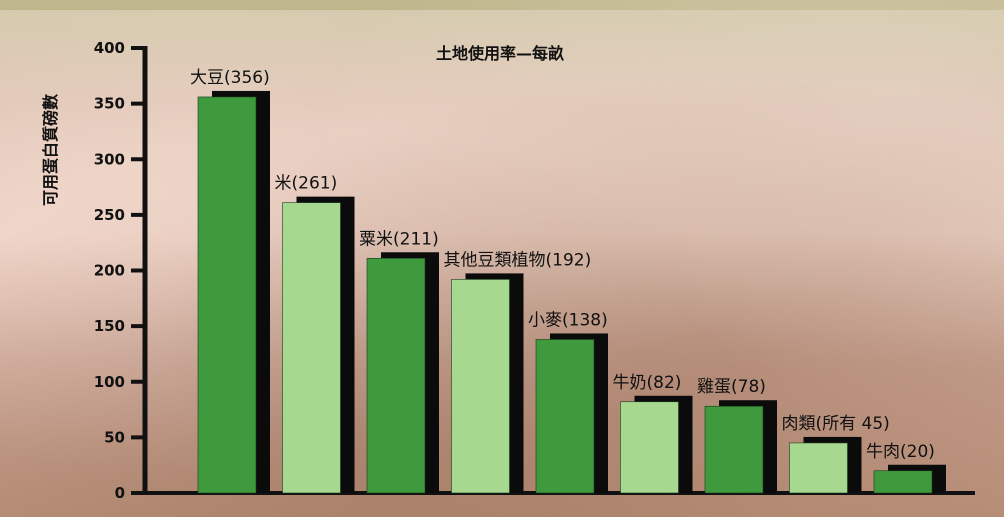 This screenshot has width=1004, height=517. What do you see at coordinates (900, 452) in the screenshot?
I see `data-label: 牛肉(20)` at bounding box center [900, 452].